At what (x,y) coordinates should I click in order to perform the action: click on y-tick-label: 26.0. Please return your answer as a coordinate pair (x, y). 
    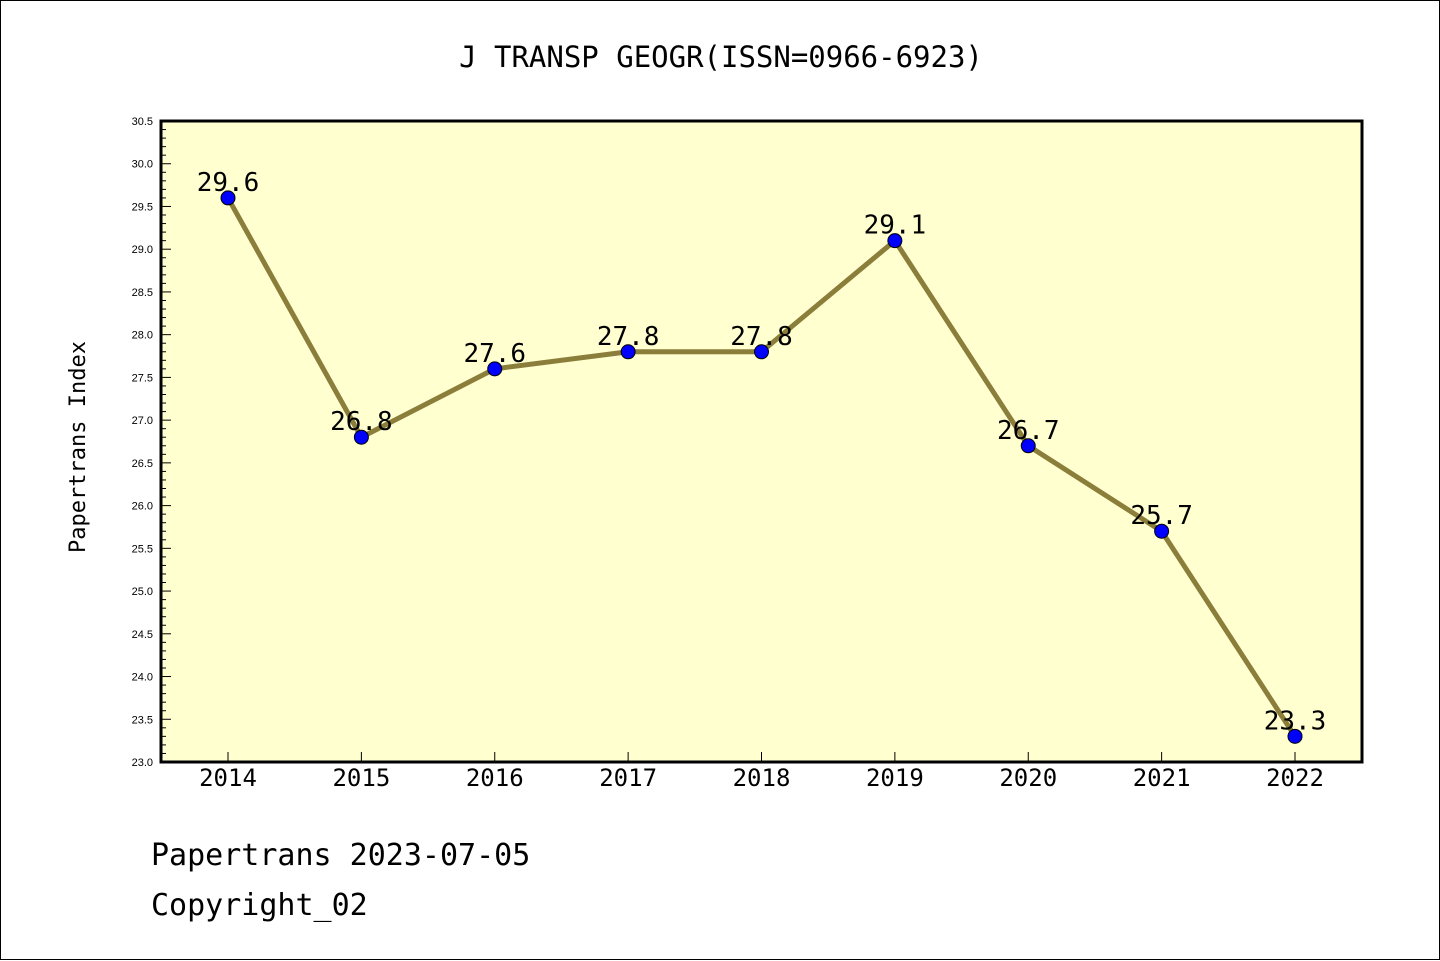
    Looking at the image, I should click on (142, 507).